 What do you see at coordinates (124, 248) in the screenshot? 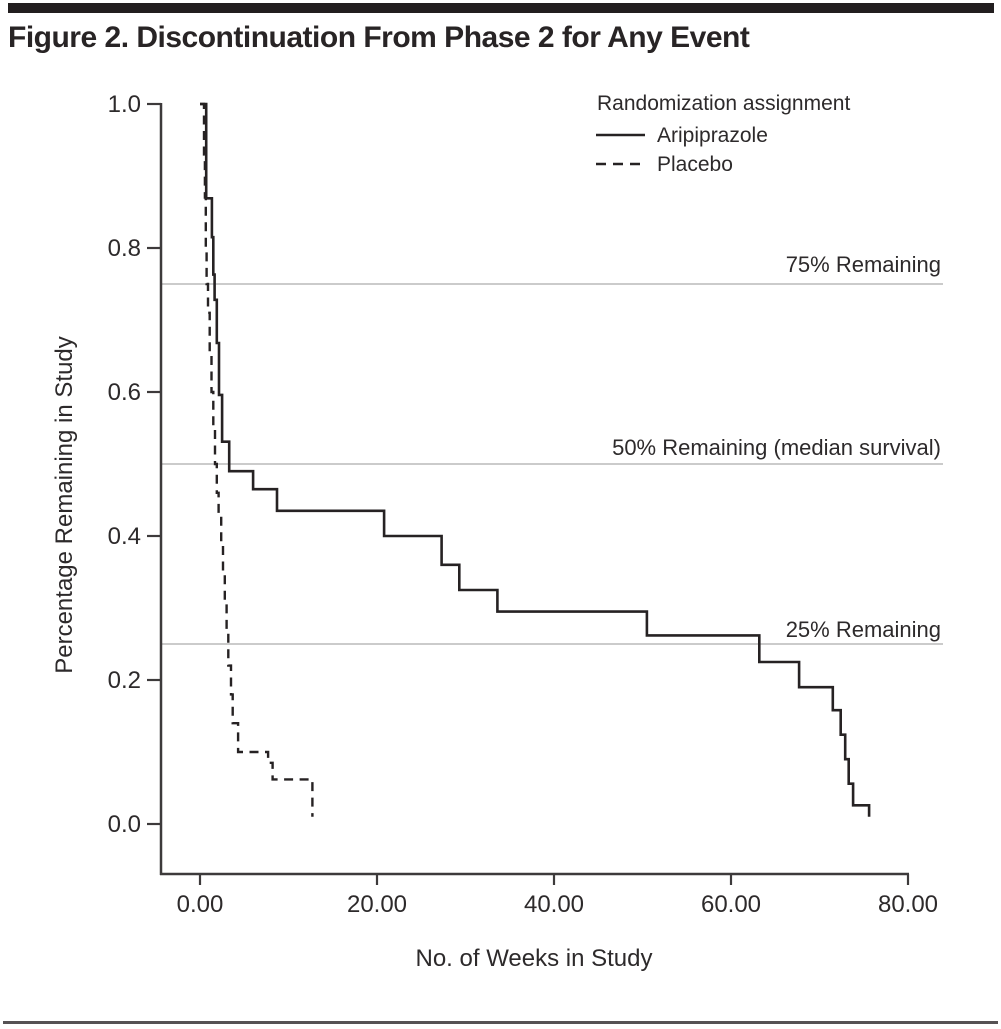
I see `y-tick-label: 0.8` at bounding box center [124, 248].